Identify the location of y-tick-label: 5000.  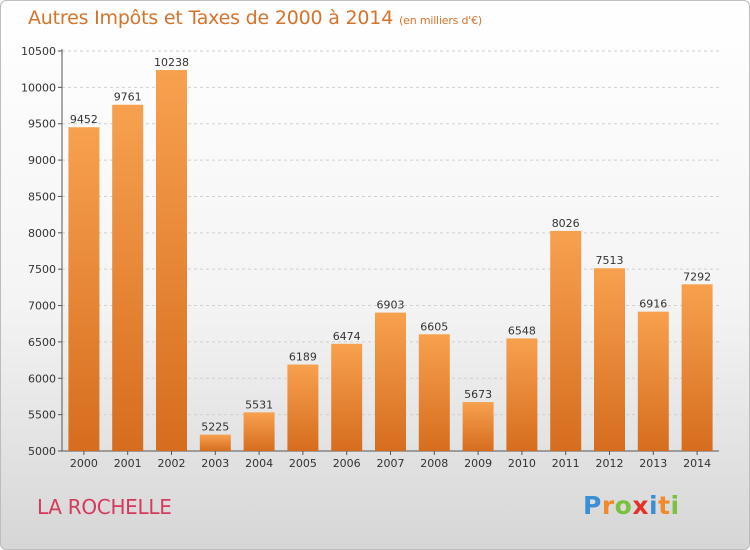
(42, 451).